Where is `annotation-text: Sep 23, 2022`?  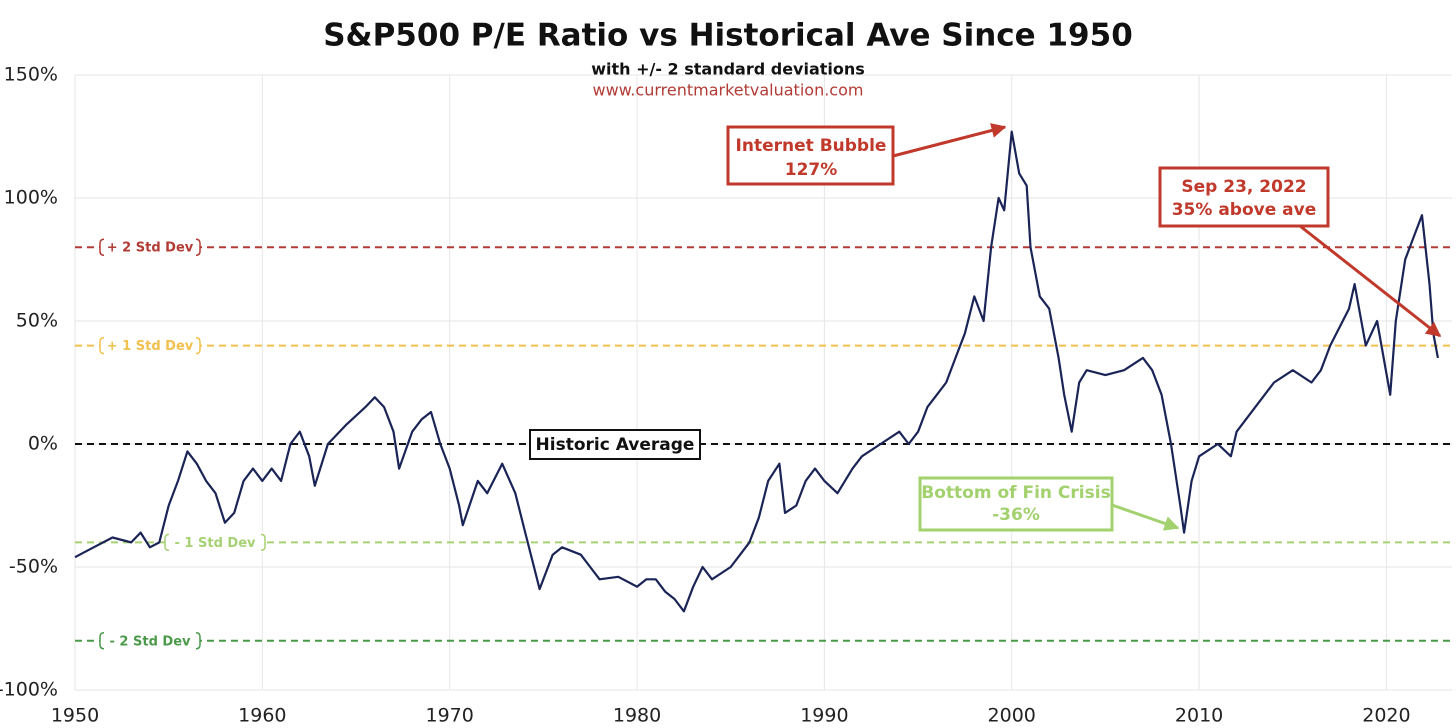
annotation-text: Sep 23, 2022 is located at coordinates (1243, 187).